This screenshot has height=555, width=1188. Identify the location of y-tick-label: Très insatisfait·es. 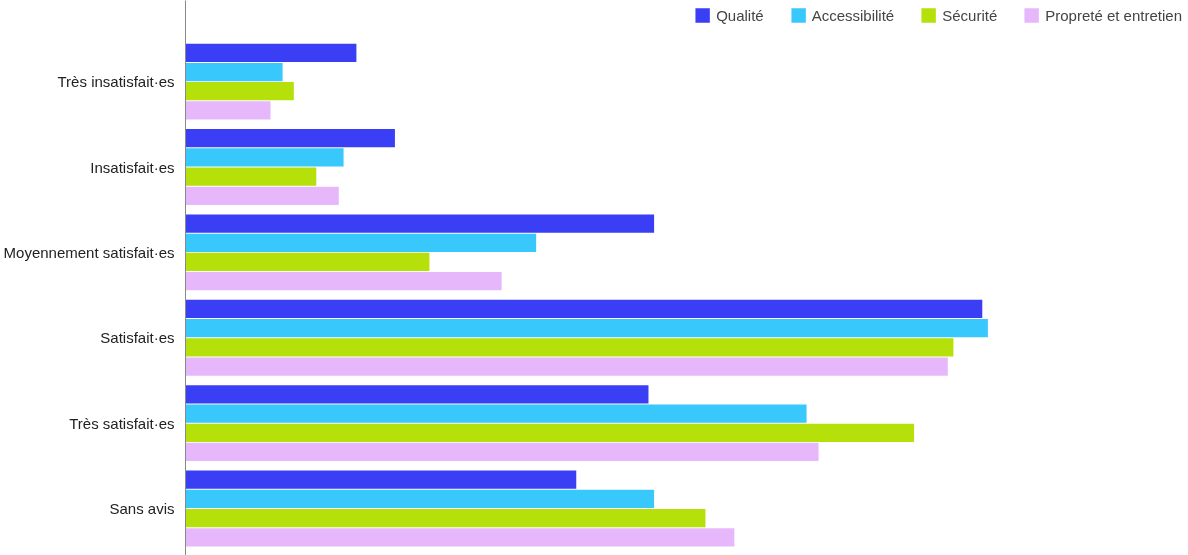
(116, 82).